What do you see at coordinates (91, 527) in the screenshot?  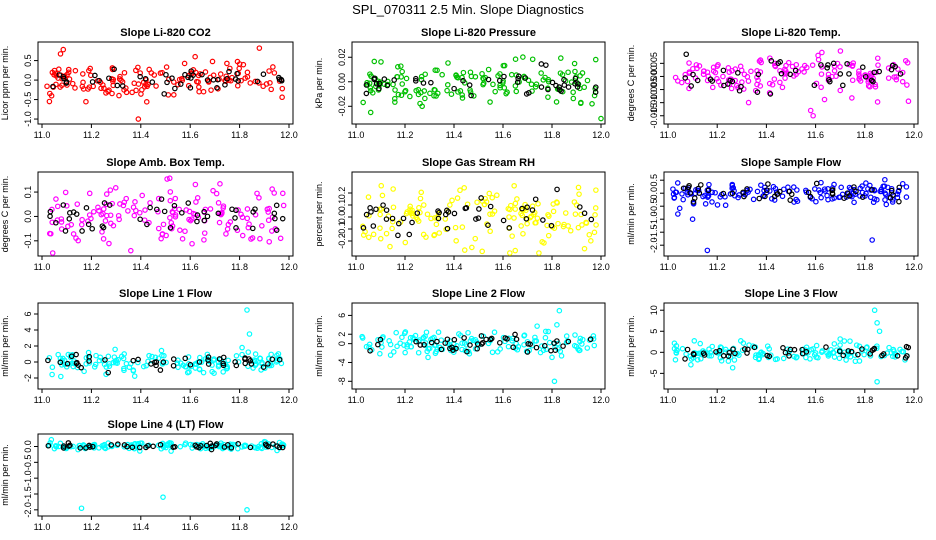 I see `x-tick-label: 11.2` at bounding box center [91, 527].